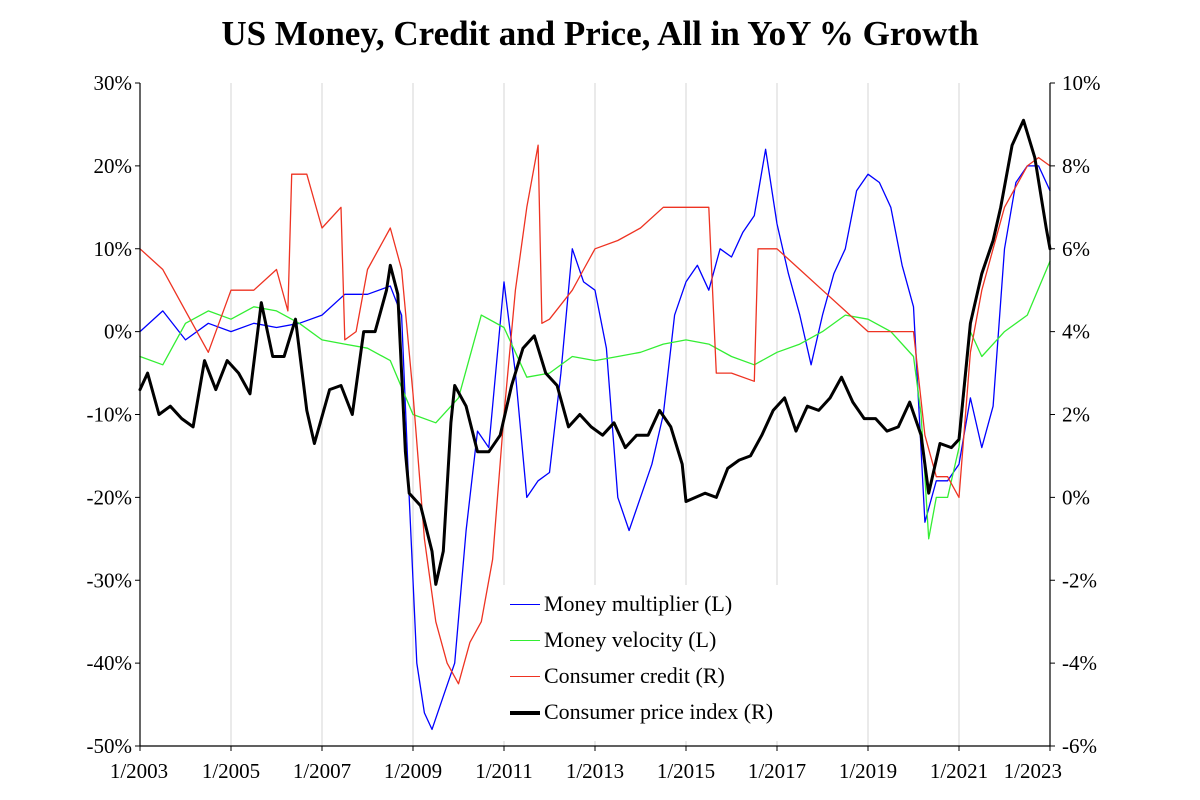 The image size is (1200, 800). What do you see at coordinates (322, 771) in the screenshot?
I see `x-tick-label: 1/2007` at bounding box center [322, 771].